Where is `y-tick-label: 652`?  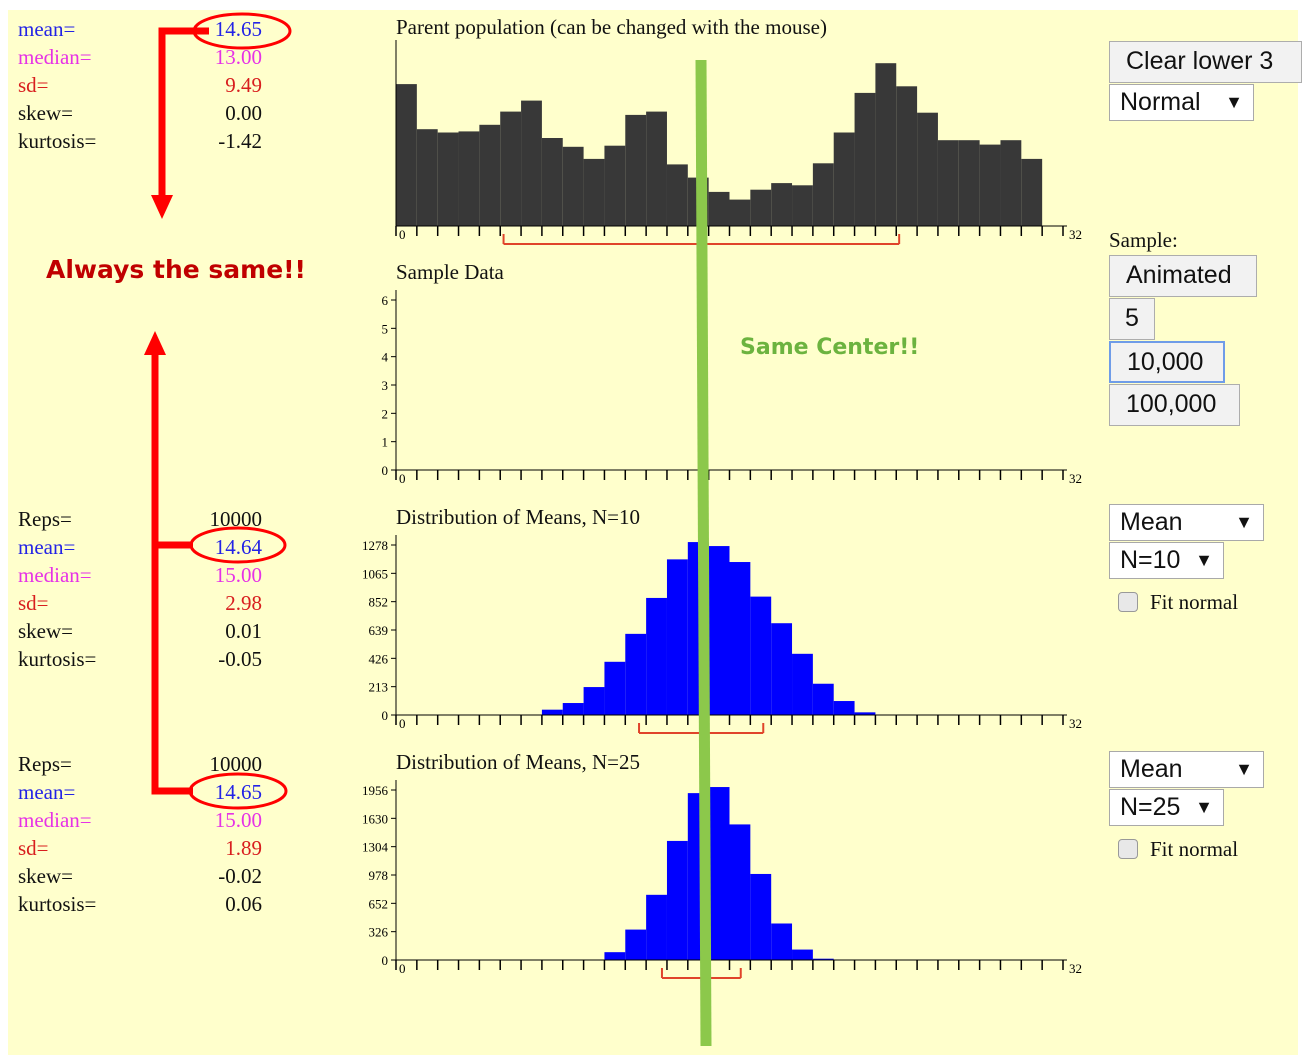
y-tick-label: 652 is located at coordinates (379, 903).